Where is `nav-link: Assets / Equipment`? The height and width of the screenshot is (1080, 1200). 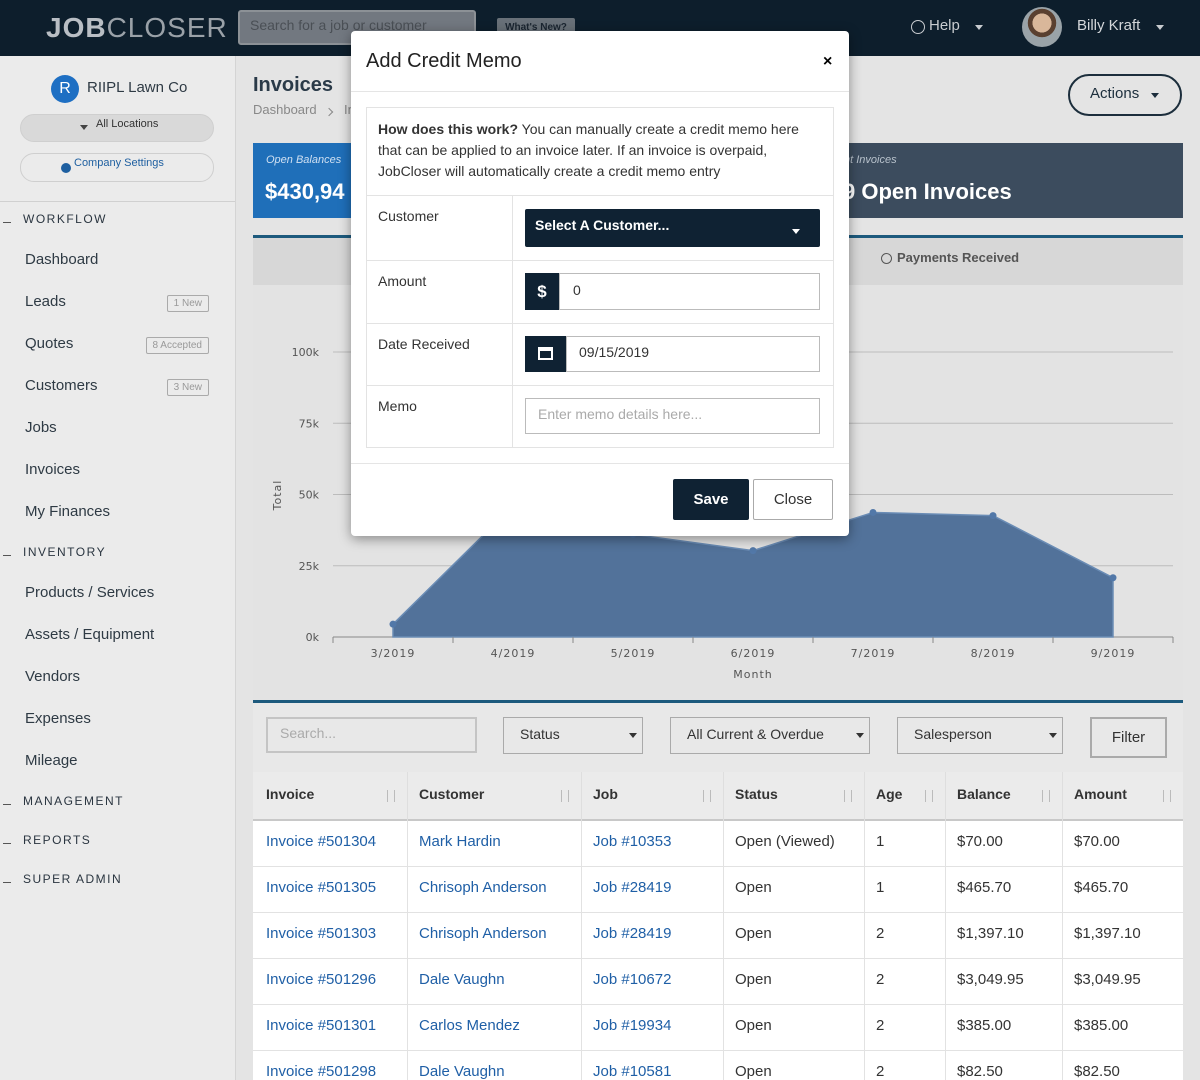 nav-link: Assets / Equipment is located at coordinates (90, 634).